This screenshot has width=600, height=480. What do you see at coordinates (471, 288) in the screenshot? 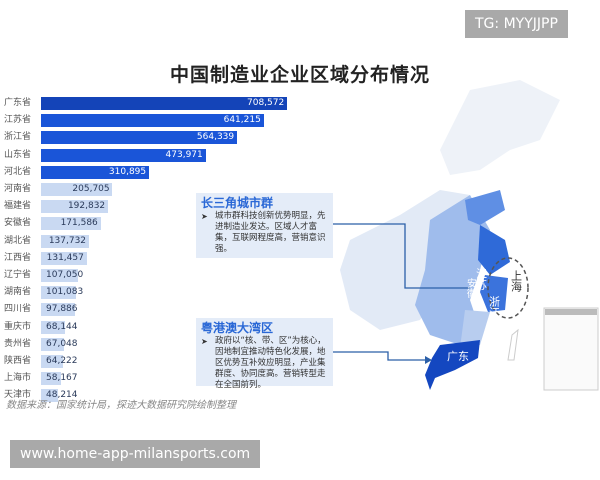
I see `map-label-anhui: 安徽` at bounding box center [471, 288].